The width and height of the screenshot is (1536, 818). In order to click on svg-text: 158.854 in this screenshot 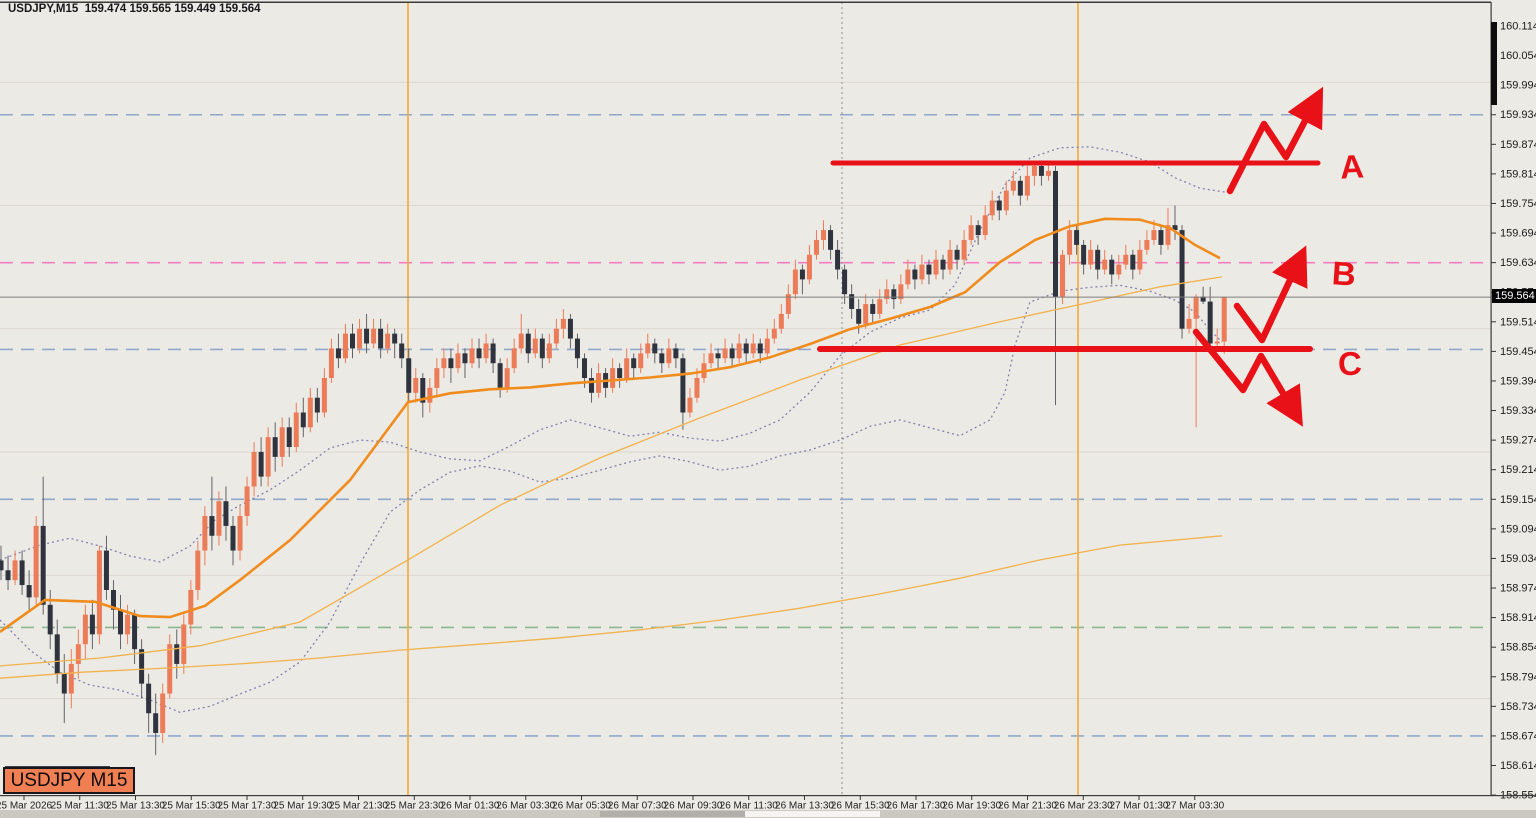, I will do `click(1518, 648)`.